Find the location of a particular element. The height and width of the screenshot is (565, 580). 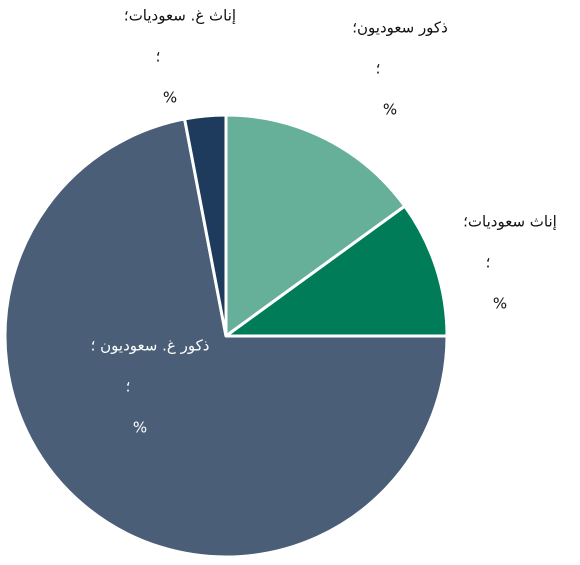

slice-label: إناث سعوديات؛ is located at coordinates (510, 222).